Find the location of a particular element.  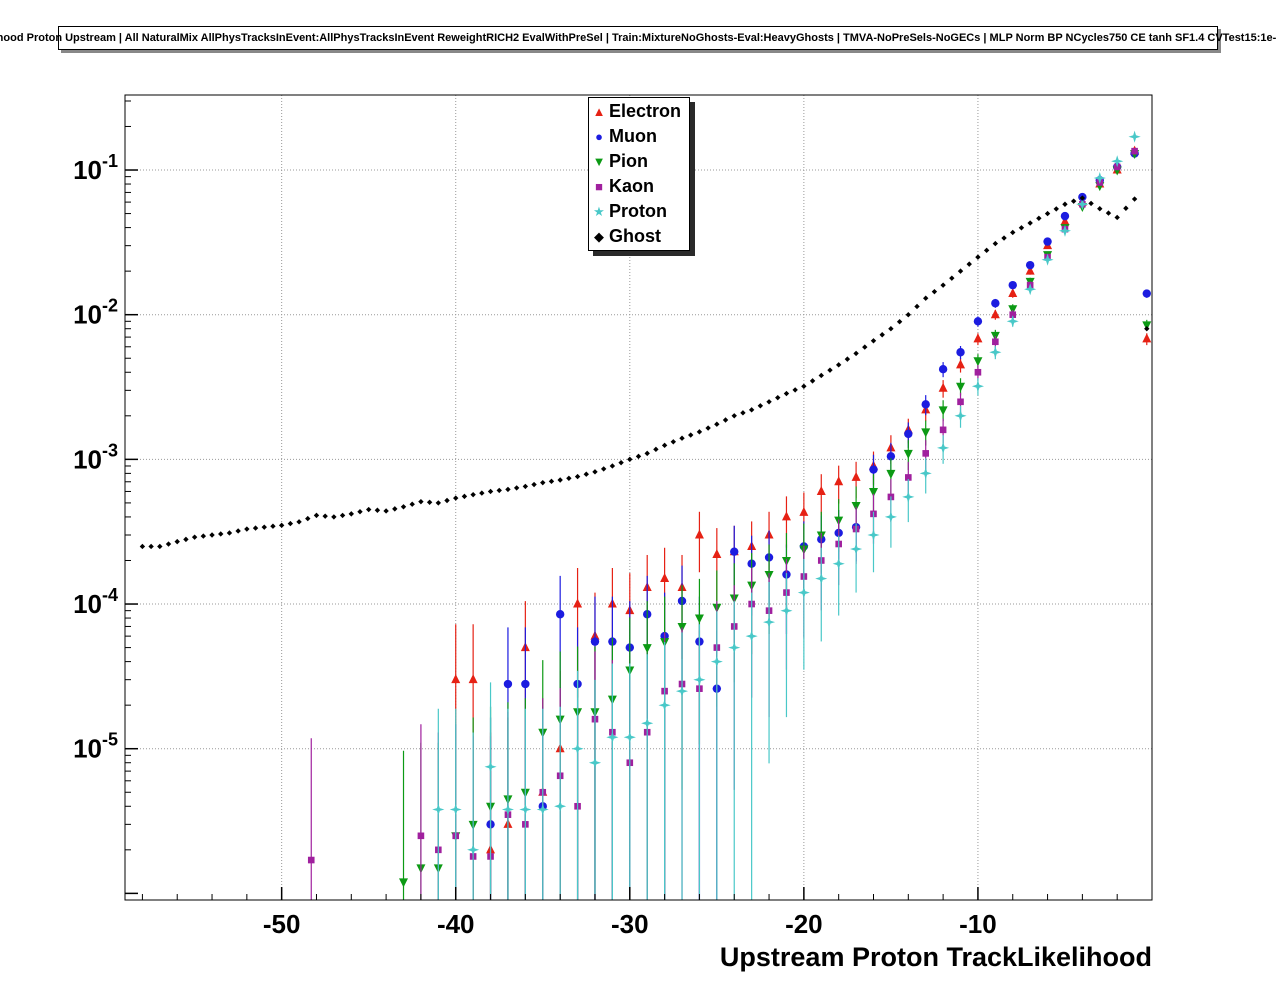

svg-text: 10⁻⁵ is located at coordinates (95, 747).